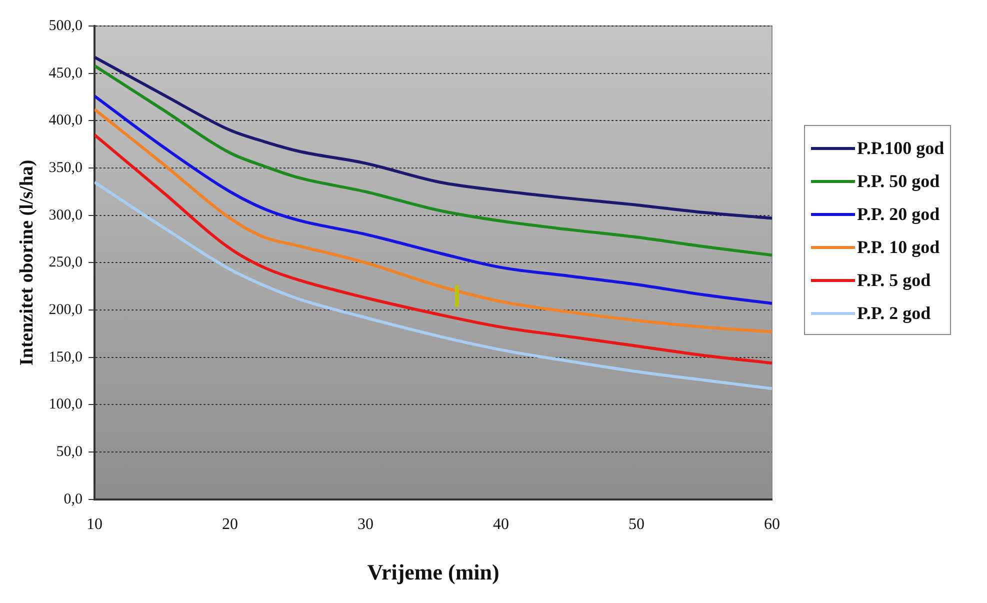 The height and width of the screenshot is (603, 987). Describe the element at coordinates (501, 525) in the screenshot. I see `x-tick-label: 40` at that location.